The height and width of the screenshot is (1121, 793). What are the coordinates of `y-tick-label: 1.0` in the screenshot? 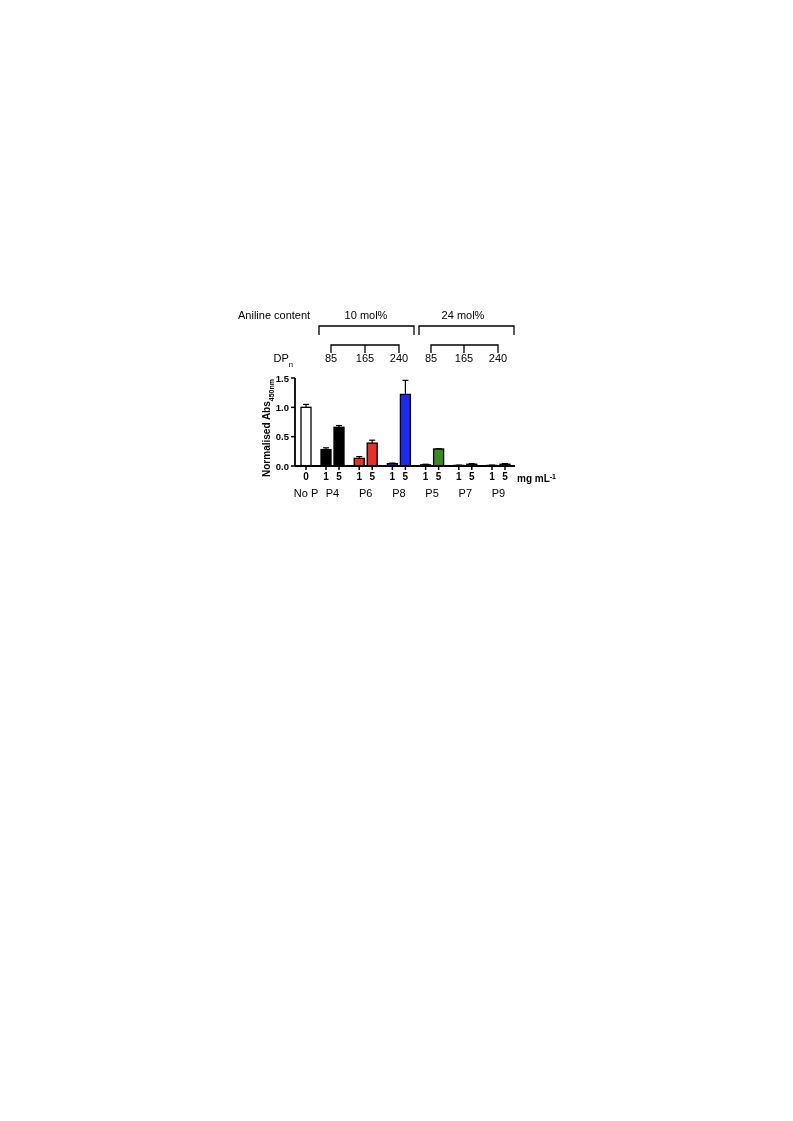 It's located at (282, 407).